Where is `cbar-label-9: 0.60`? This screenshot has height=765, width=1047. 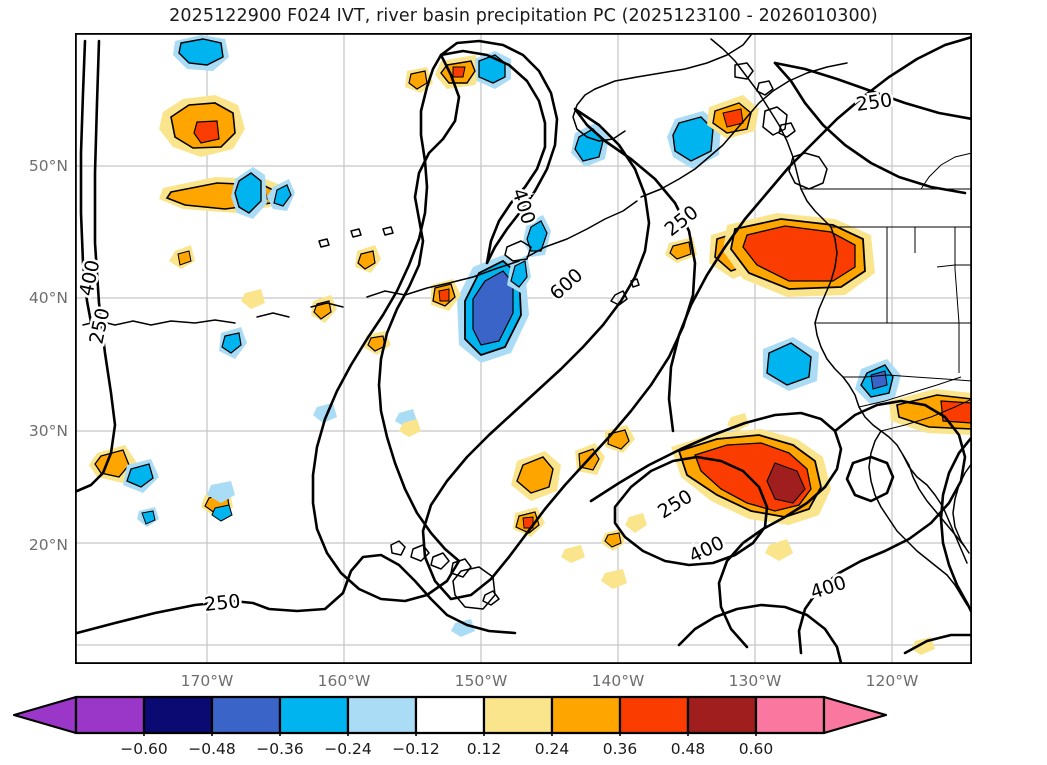 cbar-label-9: 0.60 is located at coordinates (756, 749).